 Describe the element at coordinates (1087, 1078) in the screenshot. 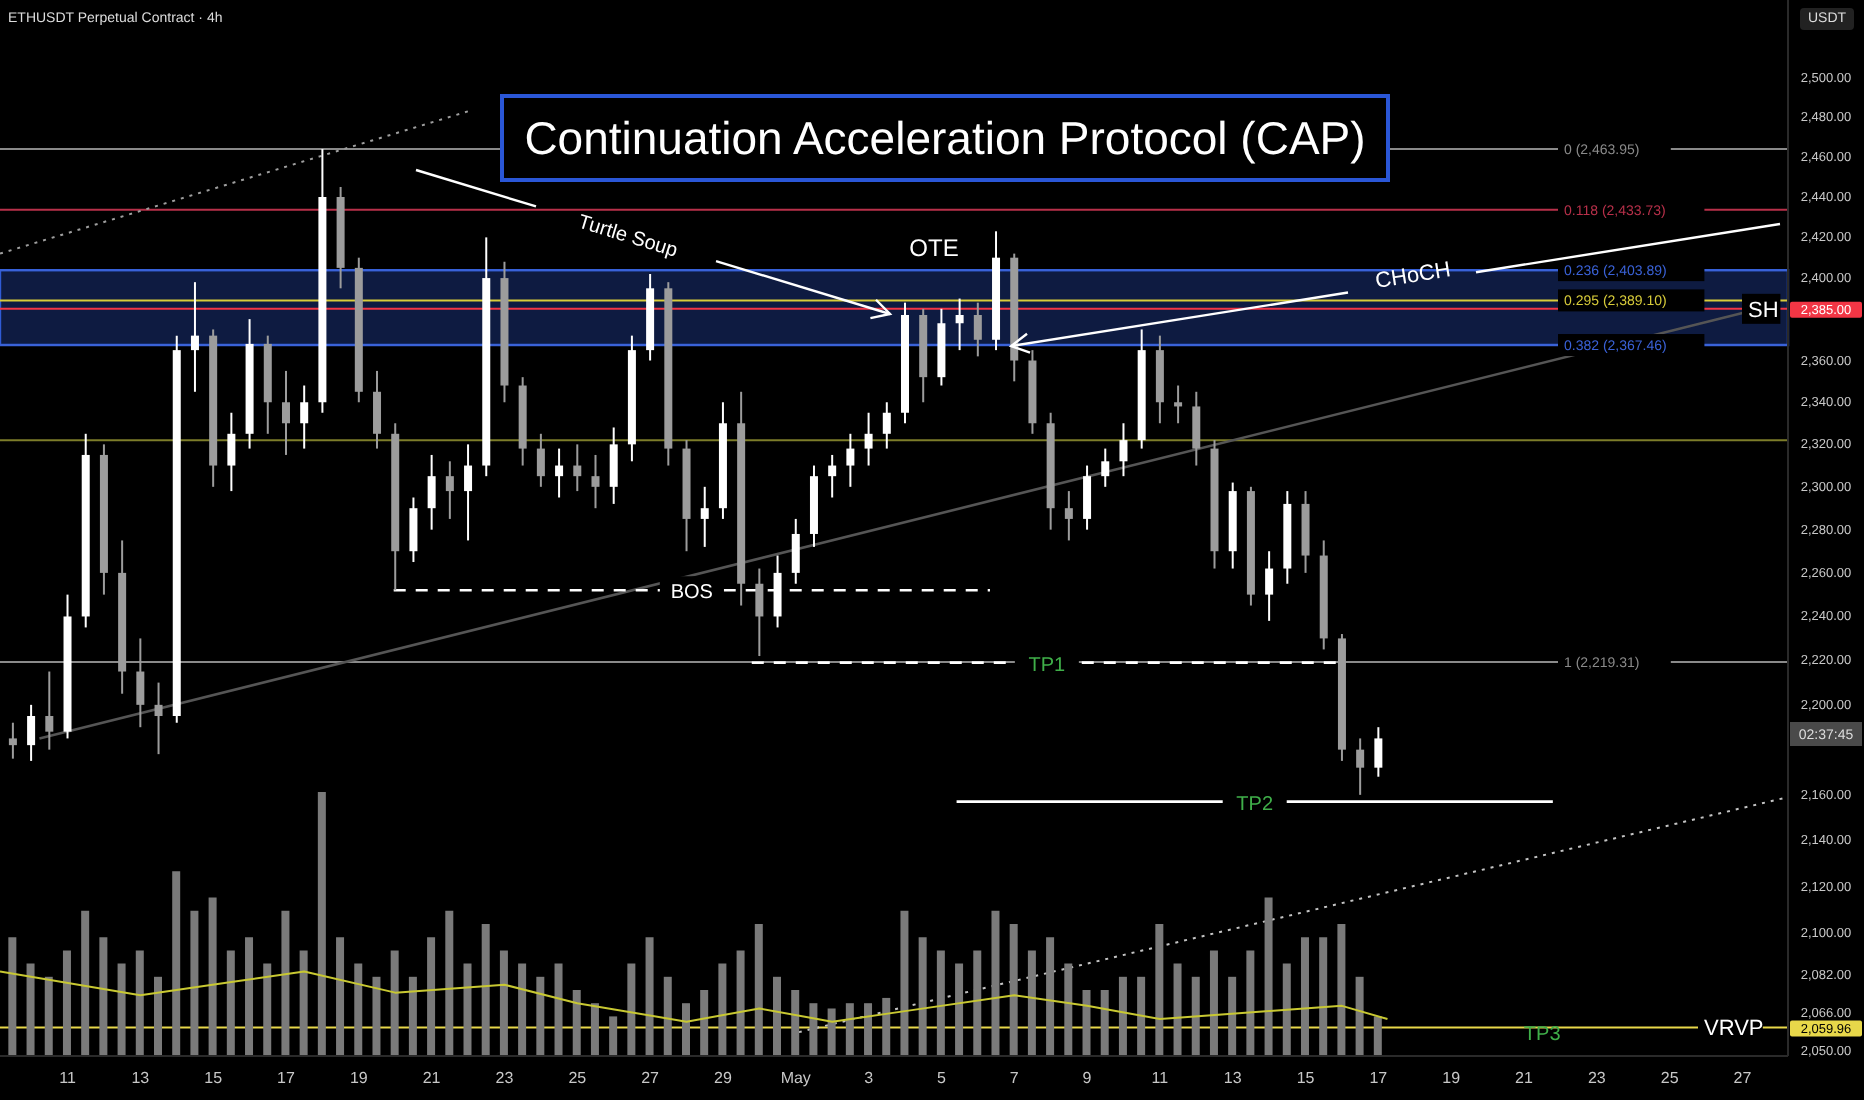

I see `x-tick-label: 9` at that location.